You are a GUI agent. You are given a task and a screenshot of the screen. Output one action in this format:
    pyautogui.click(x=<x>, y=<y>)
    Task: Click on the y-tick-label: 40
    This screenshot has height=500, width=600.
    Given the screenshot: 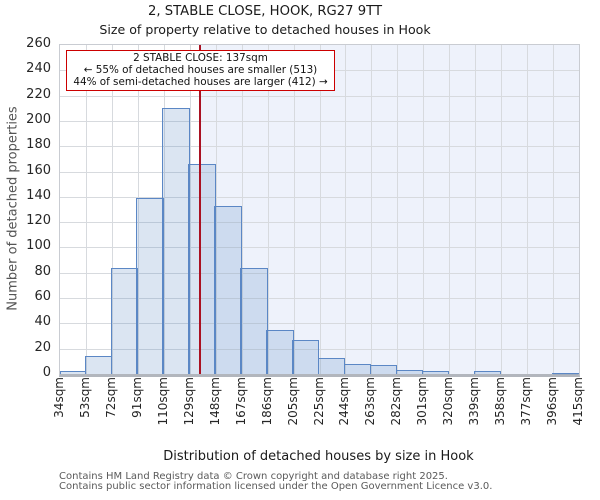 What is the action you would take?
    pyautogui.click(x=42, y=322)
    